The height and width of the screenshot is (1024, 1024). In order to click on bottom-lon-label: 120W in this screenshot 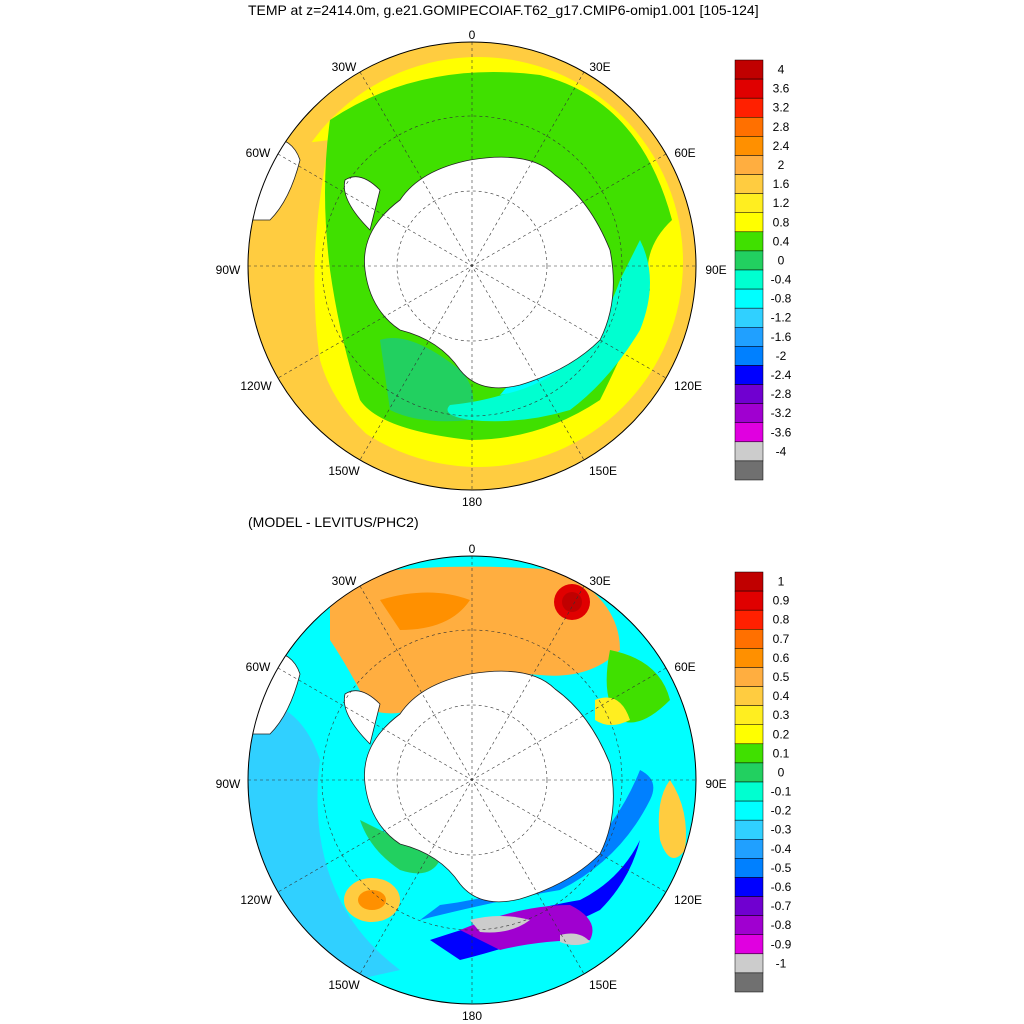, I will do `click(256, 900)`.